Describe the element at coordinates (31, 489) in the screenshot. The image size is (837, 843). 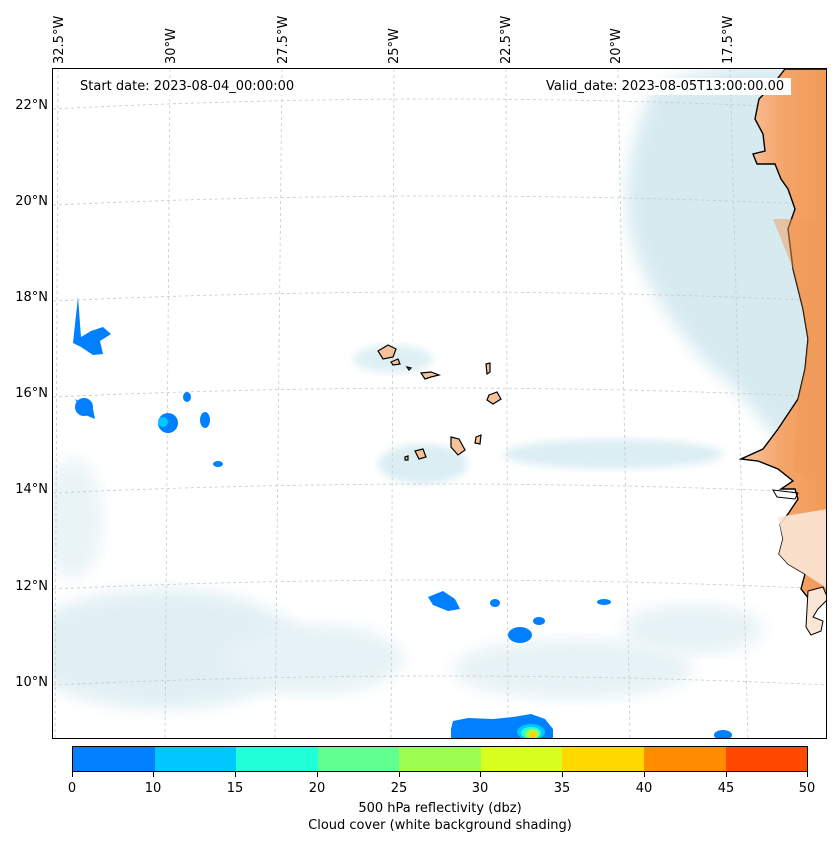
I see `lat-label-14n: 14°N` at that location.